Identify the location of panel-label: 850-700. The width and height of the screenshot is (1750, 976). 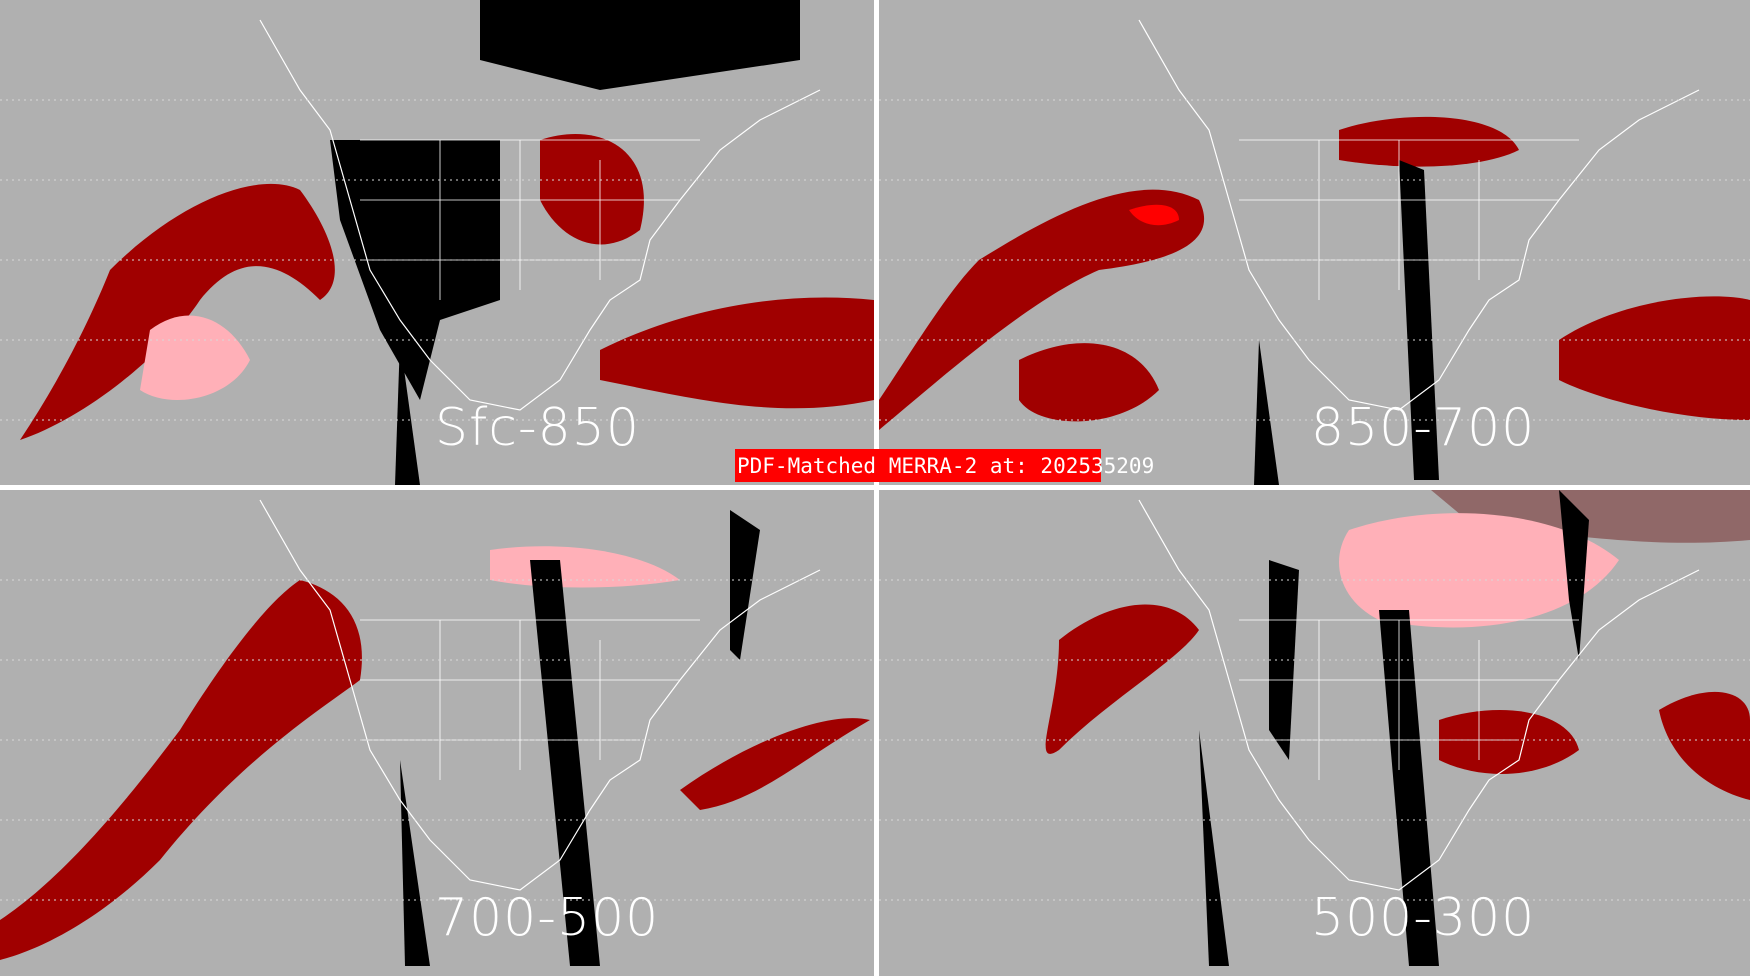
(1423, 428).